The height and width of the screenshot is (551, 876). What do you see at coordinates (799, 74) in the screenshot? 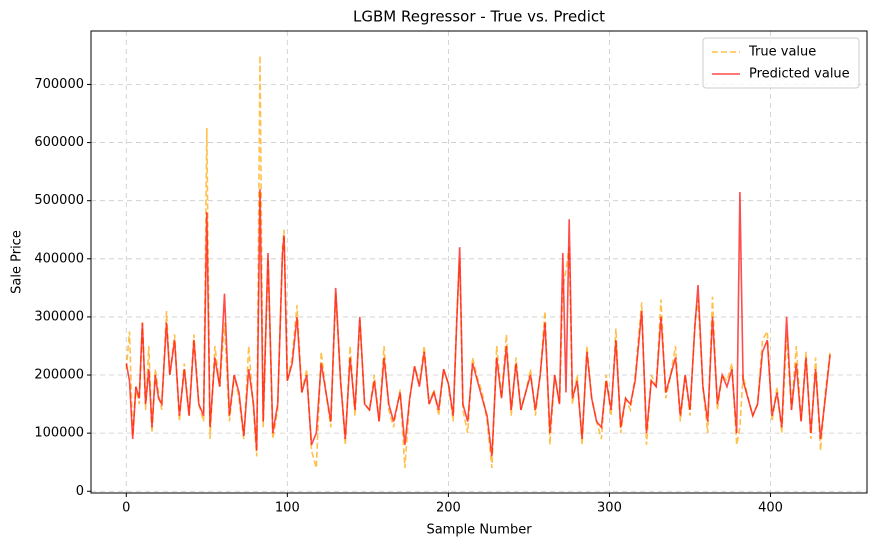
I see `legend-label: Predicted value` at bounding box center [799, 74].